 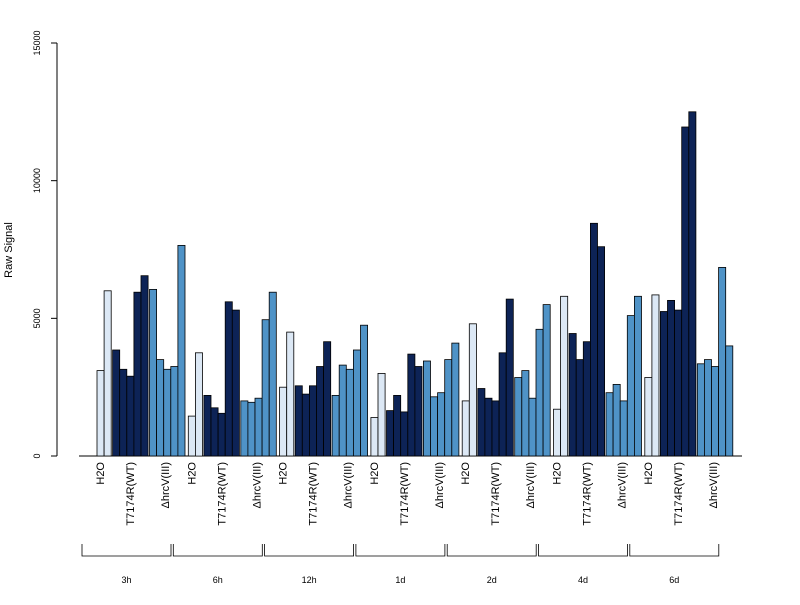 I want to click on y-tick-label: 5000, so click(x=37, y=318).